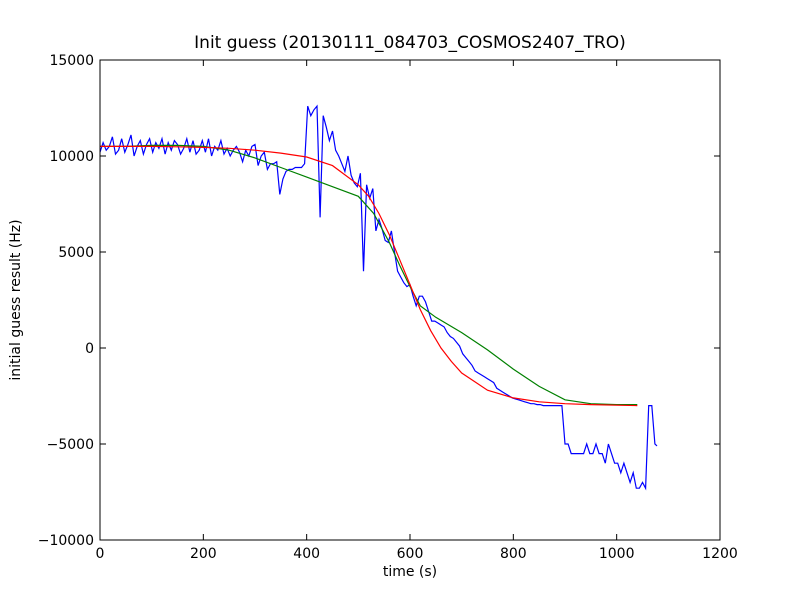 The image size is (800, 600). I want to click on x-tick-label: 1200, so click(720, 554).